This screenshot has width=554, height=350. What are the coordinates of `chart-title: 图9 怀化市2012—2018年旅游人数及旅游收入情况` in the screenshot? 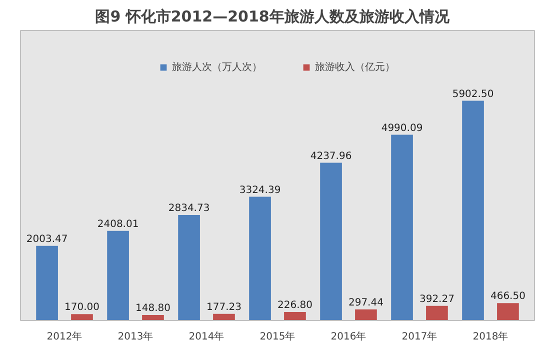 It's located at (272, 17).